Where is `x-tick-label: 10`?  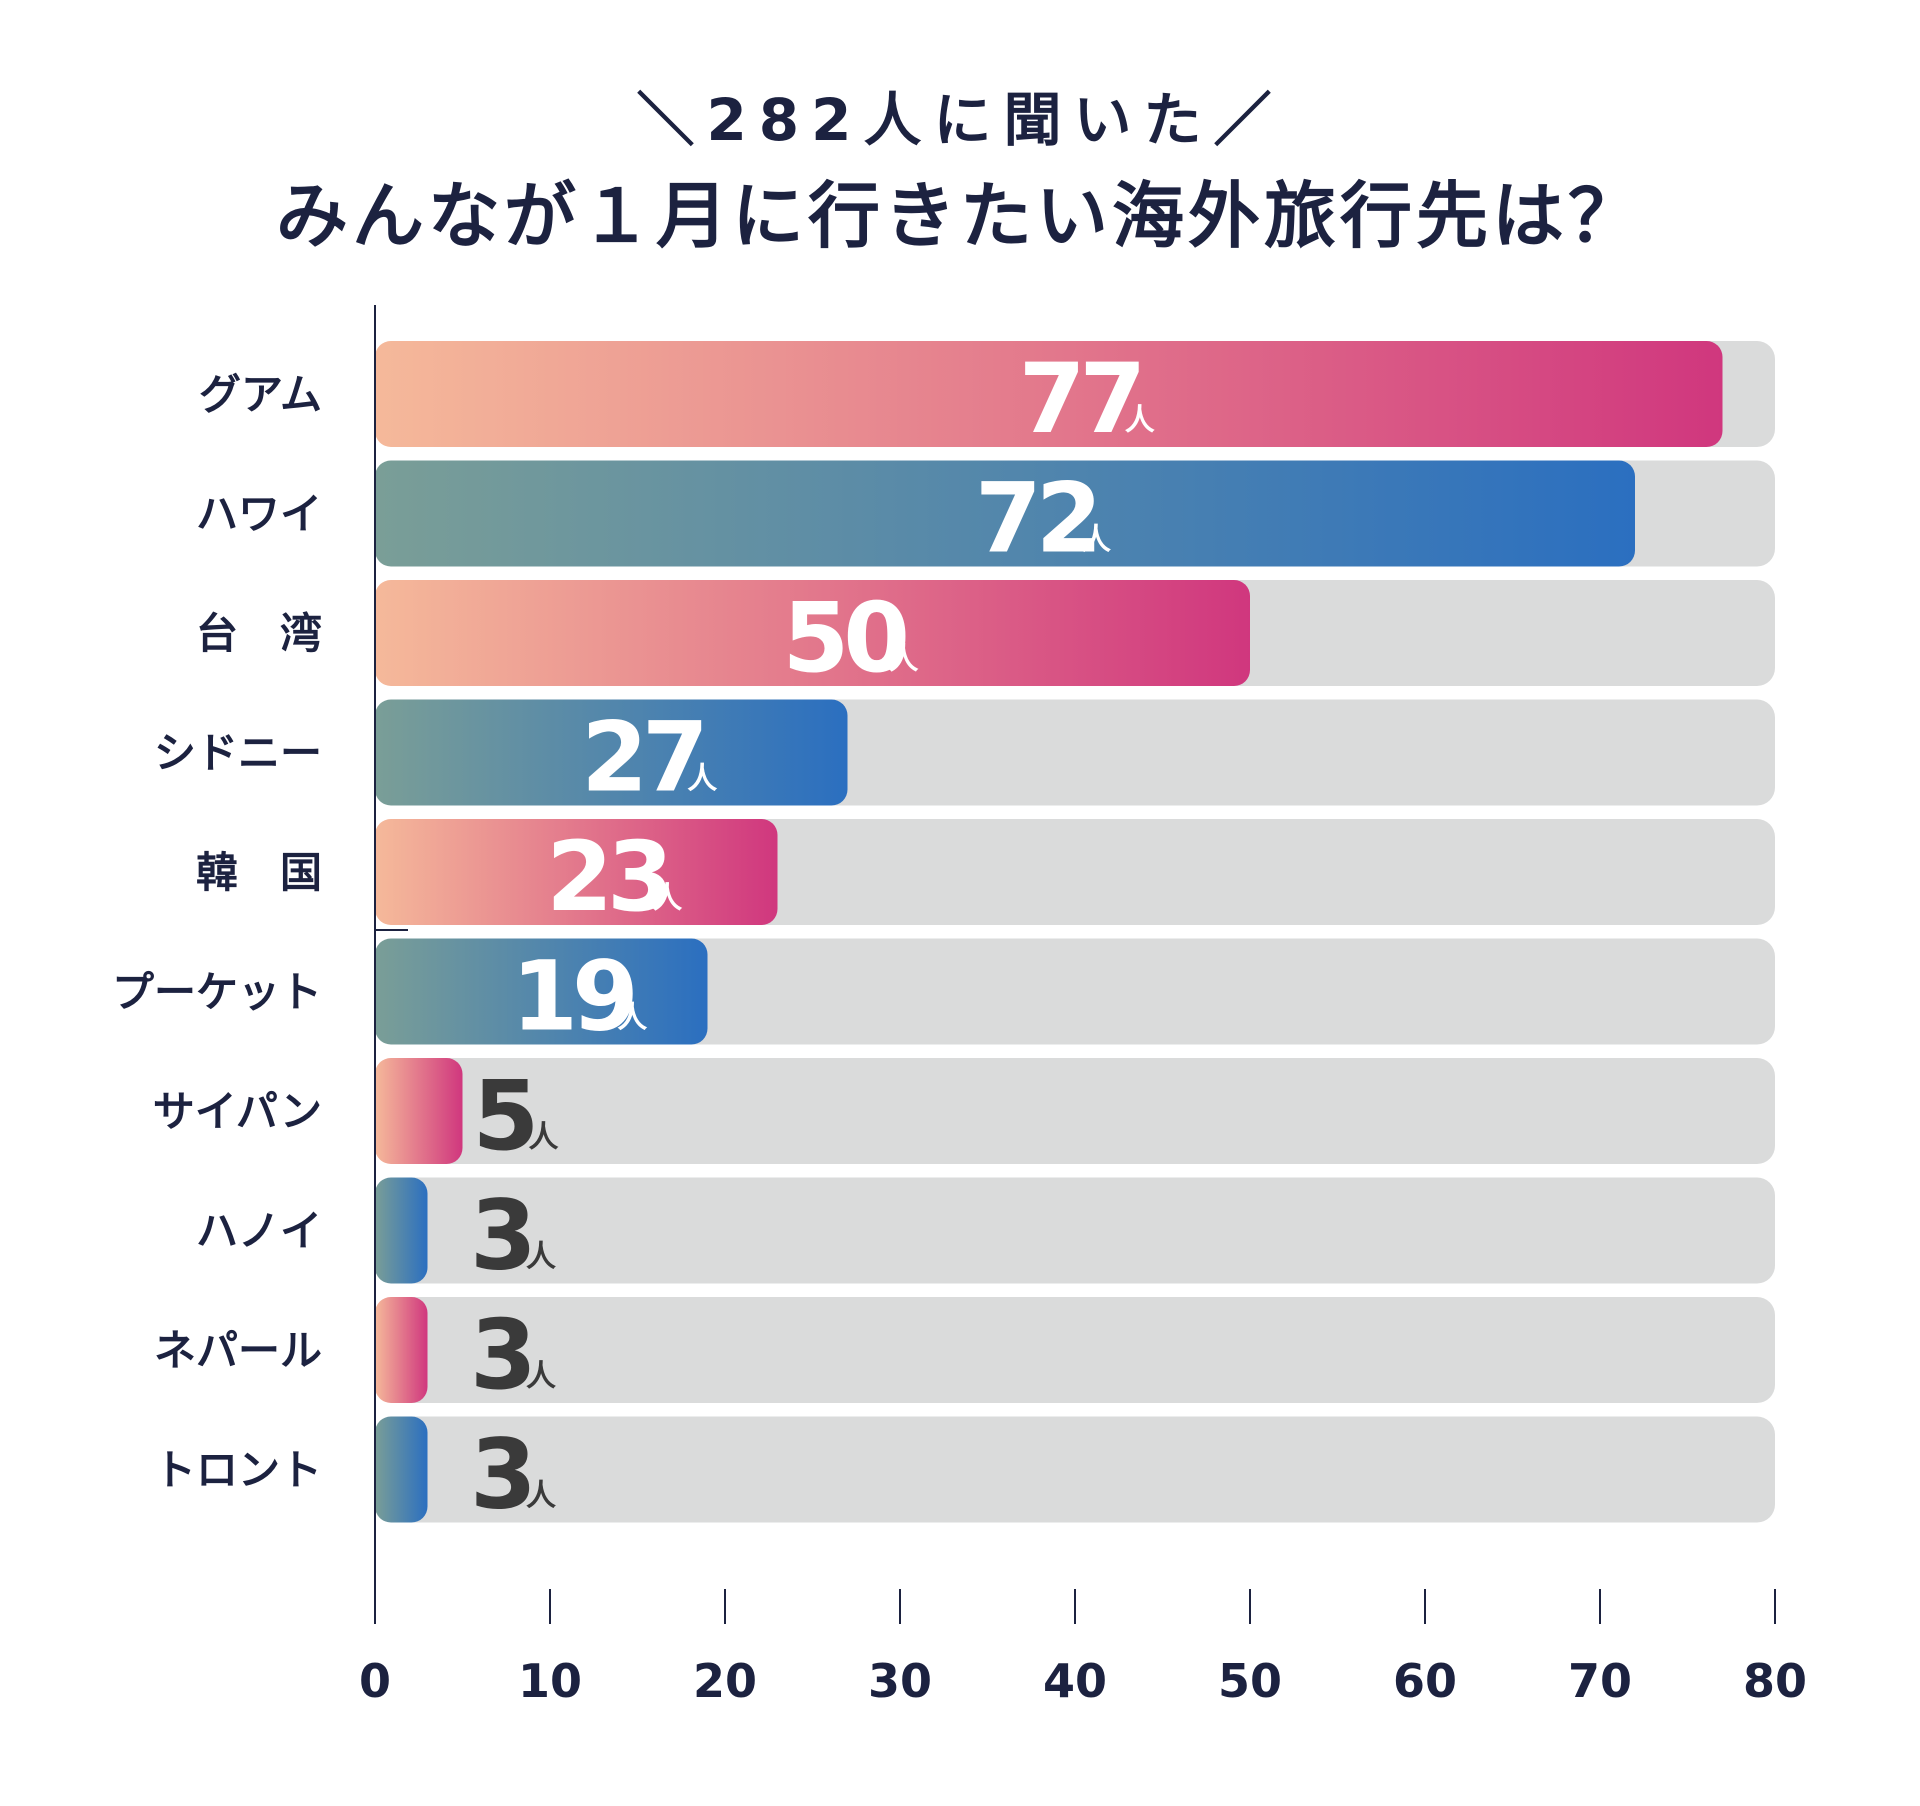 x-tick-label: 10 is located at coordinates (550, 1681).